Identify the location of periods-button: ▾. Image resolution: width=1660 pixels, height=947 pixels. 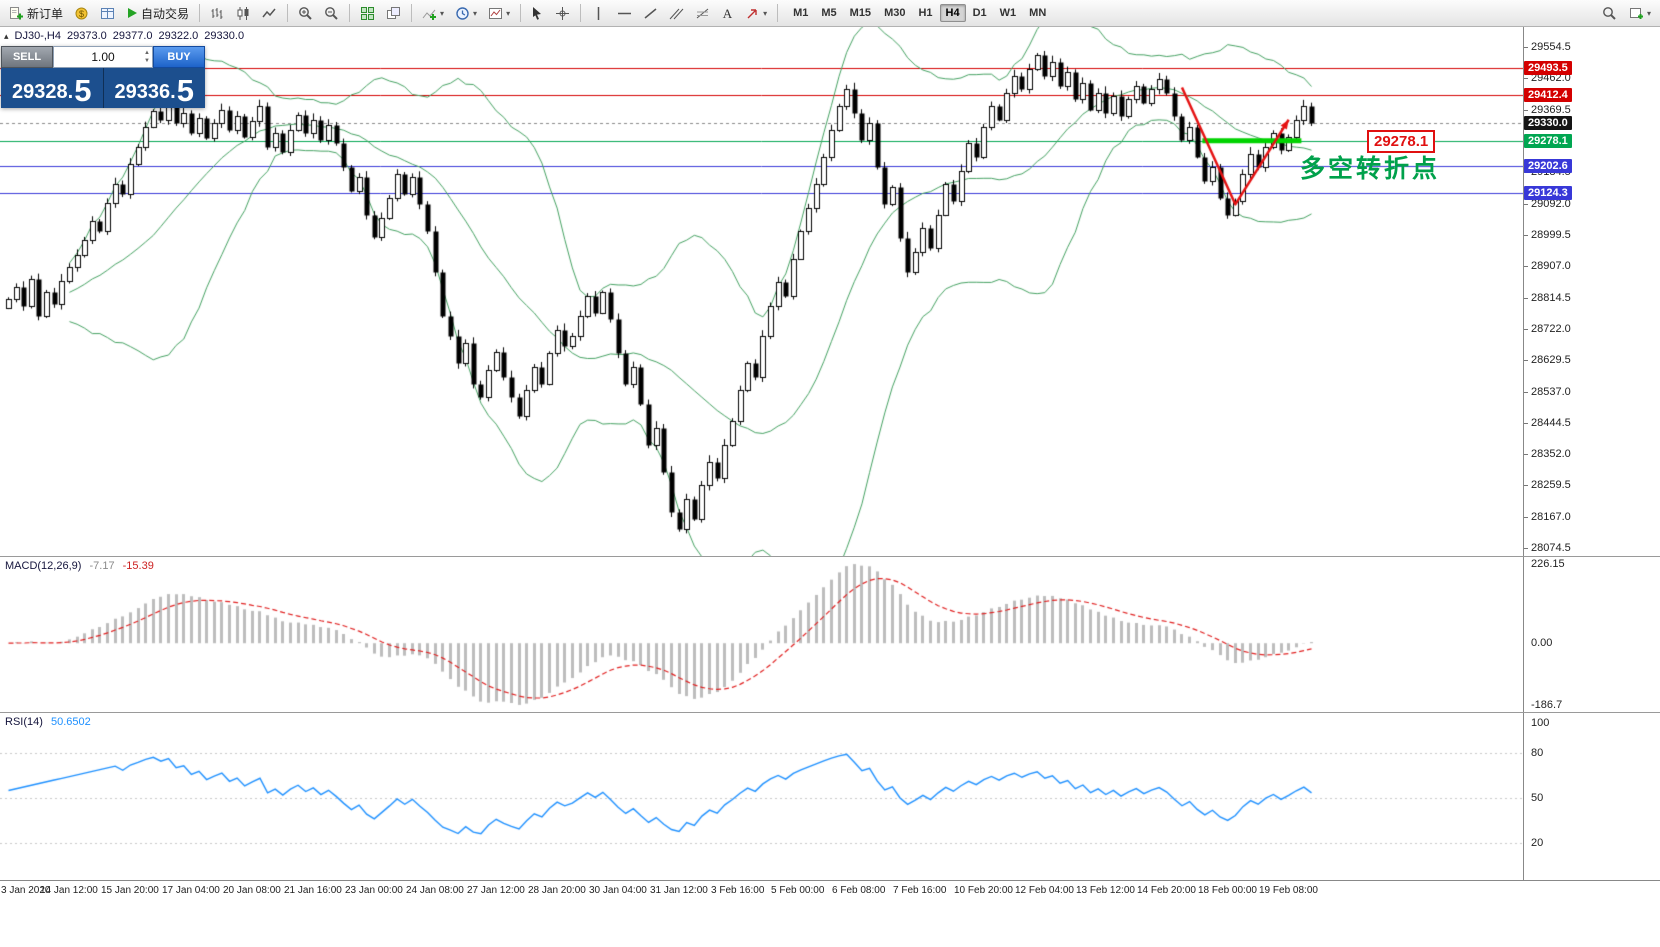
(466, 13).